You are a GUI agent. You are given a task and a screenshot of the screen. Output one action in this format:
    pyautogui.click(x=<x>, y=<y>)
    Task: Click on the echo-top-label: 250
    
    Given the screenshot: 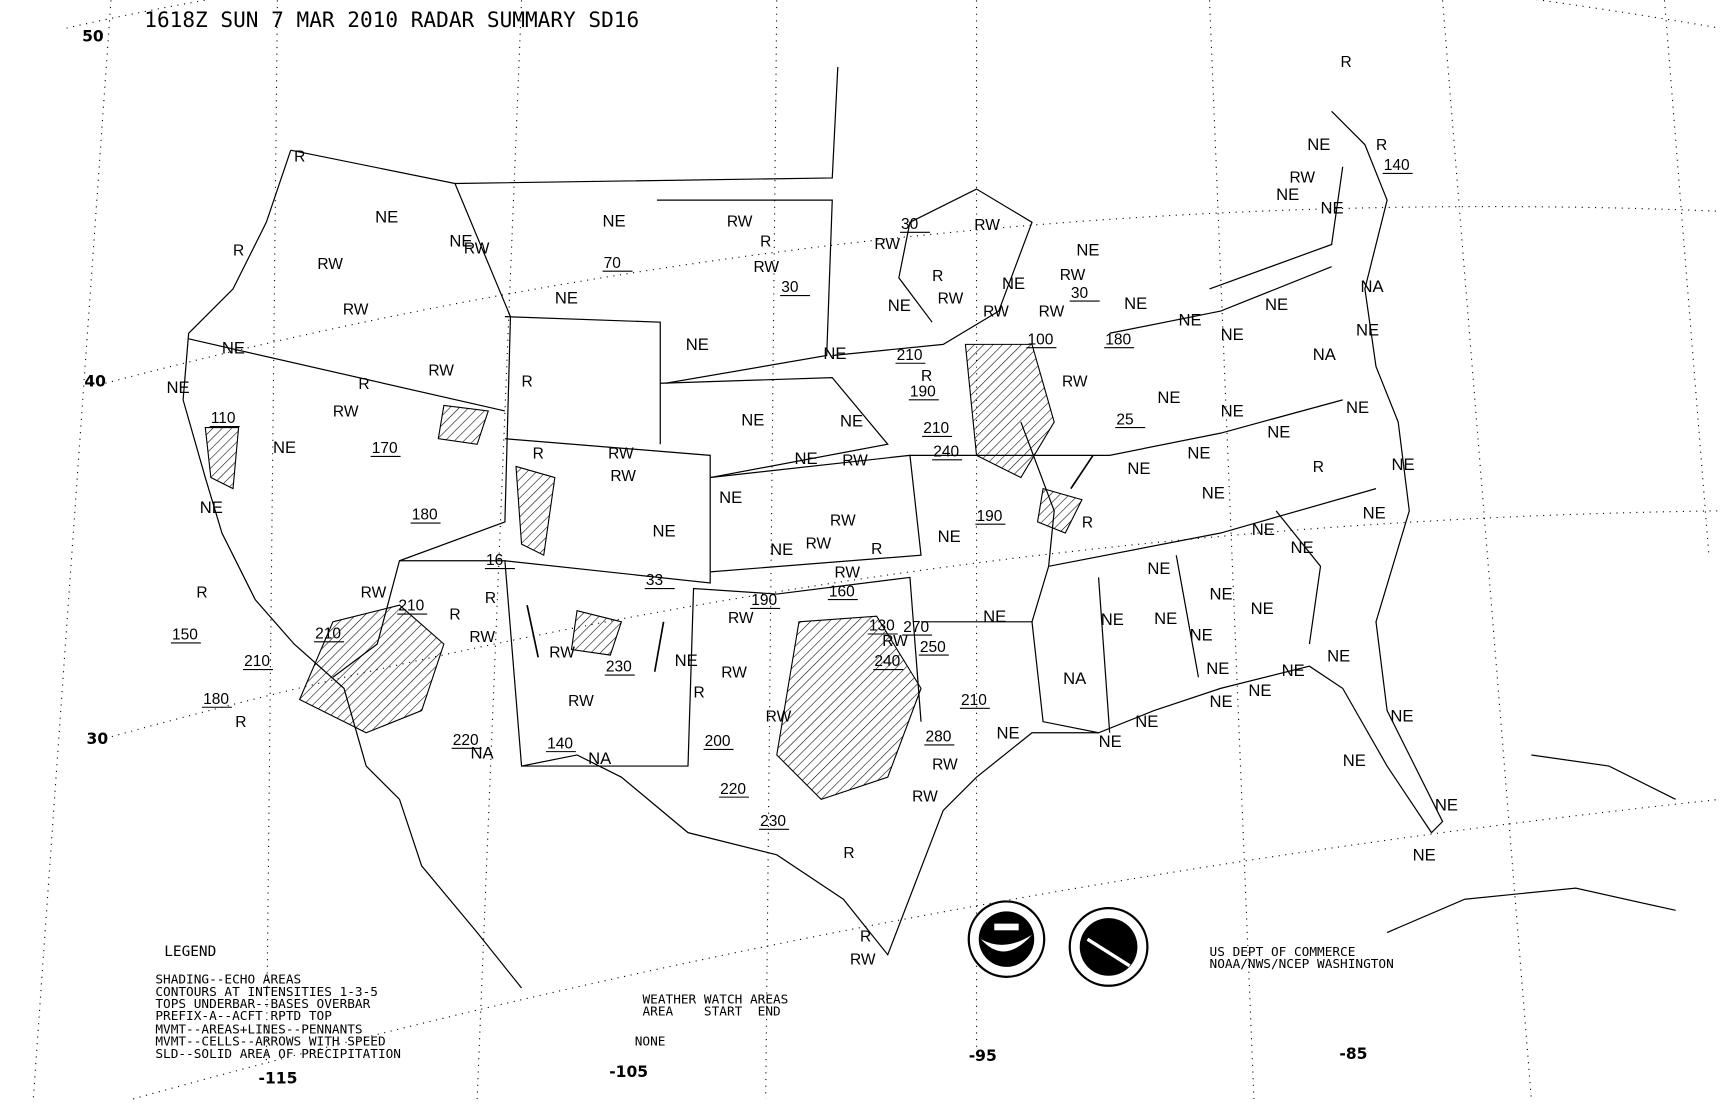 What is the action you would take?
    pyautogui.click(x=933, y=647)
    